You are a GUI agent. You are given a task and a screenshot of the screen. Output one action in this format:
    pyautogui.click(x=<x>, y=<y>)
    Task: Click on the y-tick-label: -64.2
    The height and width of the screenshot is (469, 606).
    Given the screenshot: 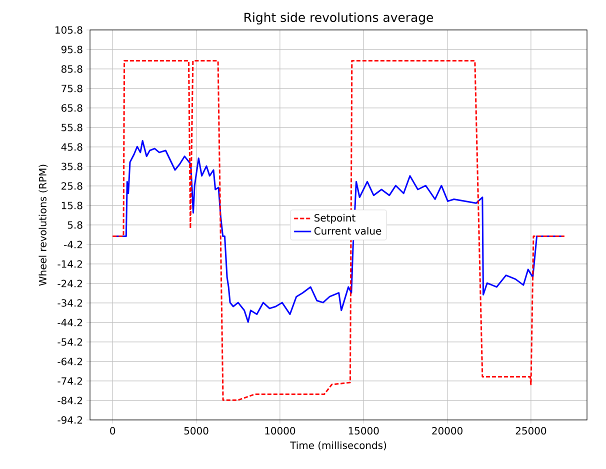 What is the action you would take?
    pyautogui.click(x=70, y=362)
    